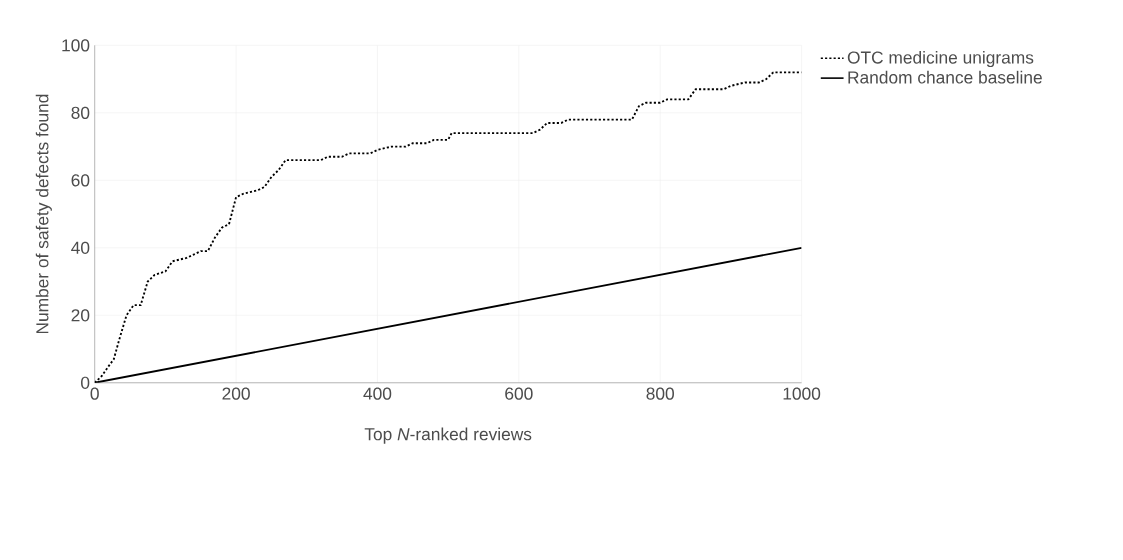 The height and width of the screenshot is (560, 1123). What do you see at coordinates (519, 393) in the screenshot?
I see `x-tick-label: 600` at bounding box center [519, 393].